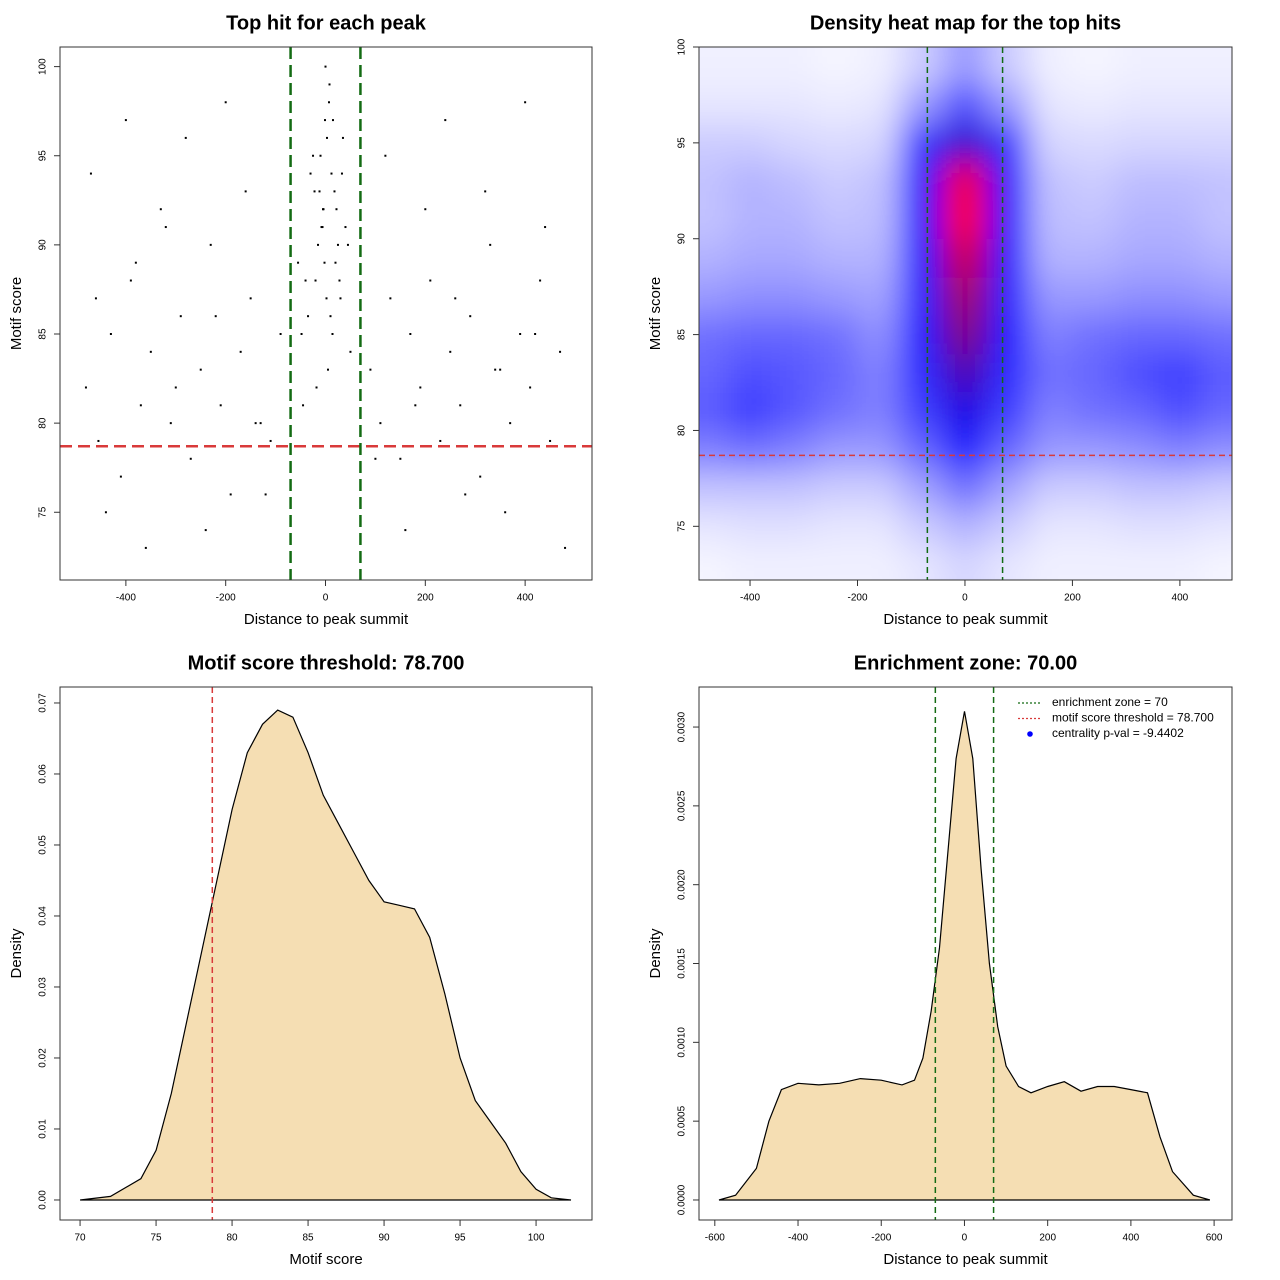 The image size is (1280, 1280). I want to click on y-axis-label: Motif score, so click(16, 313).